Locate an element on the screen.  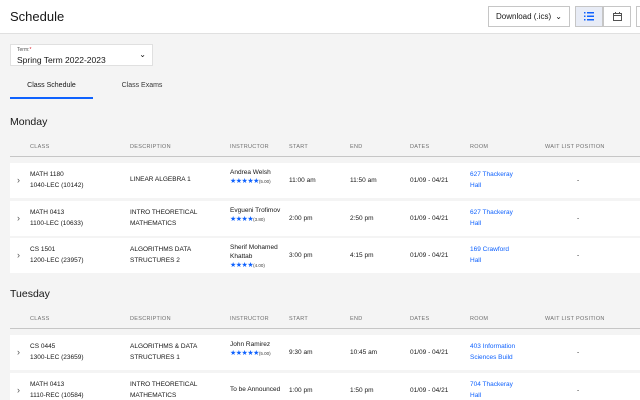
instructor-name: Sherif Mohamed is located at coordinates (254, 247).